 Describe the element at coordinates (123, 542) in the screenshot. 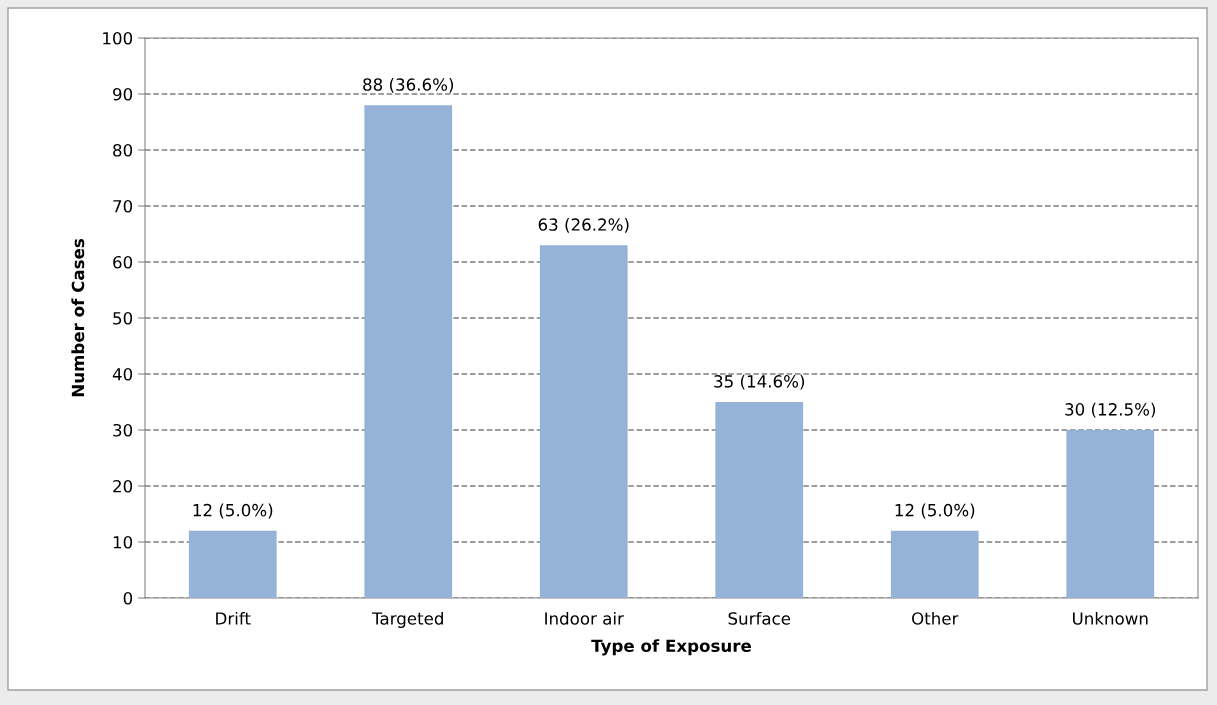

I see `y-tick-label: 10` at that location.